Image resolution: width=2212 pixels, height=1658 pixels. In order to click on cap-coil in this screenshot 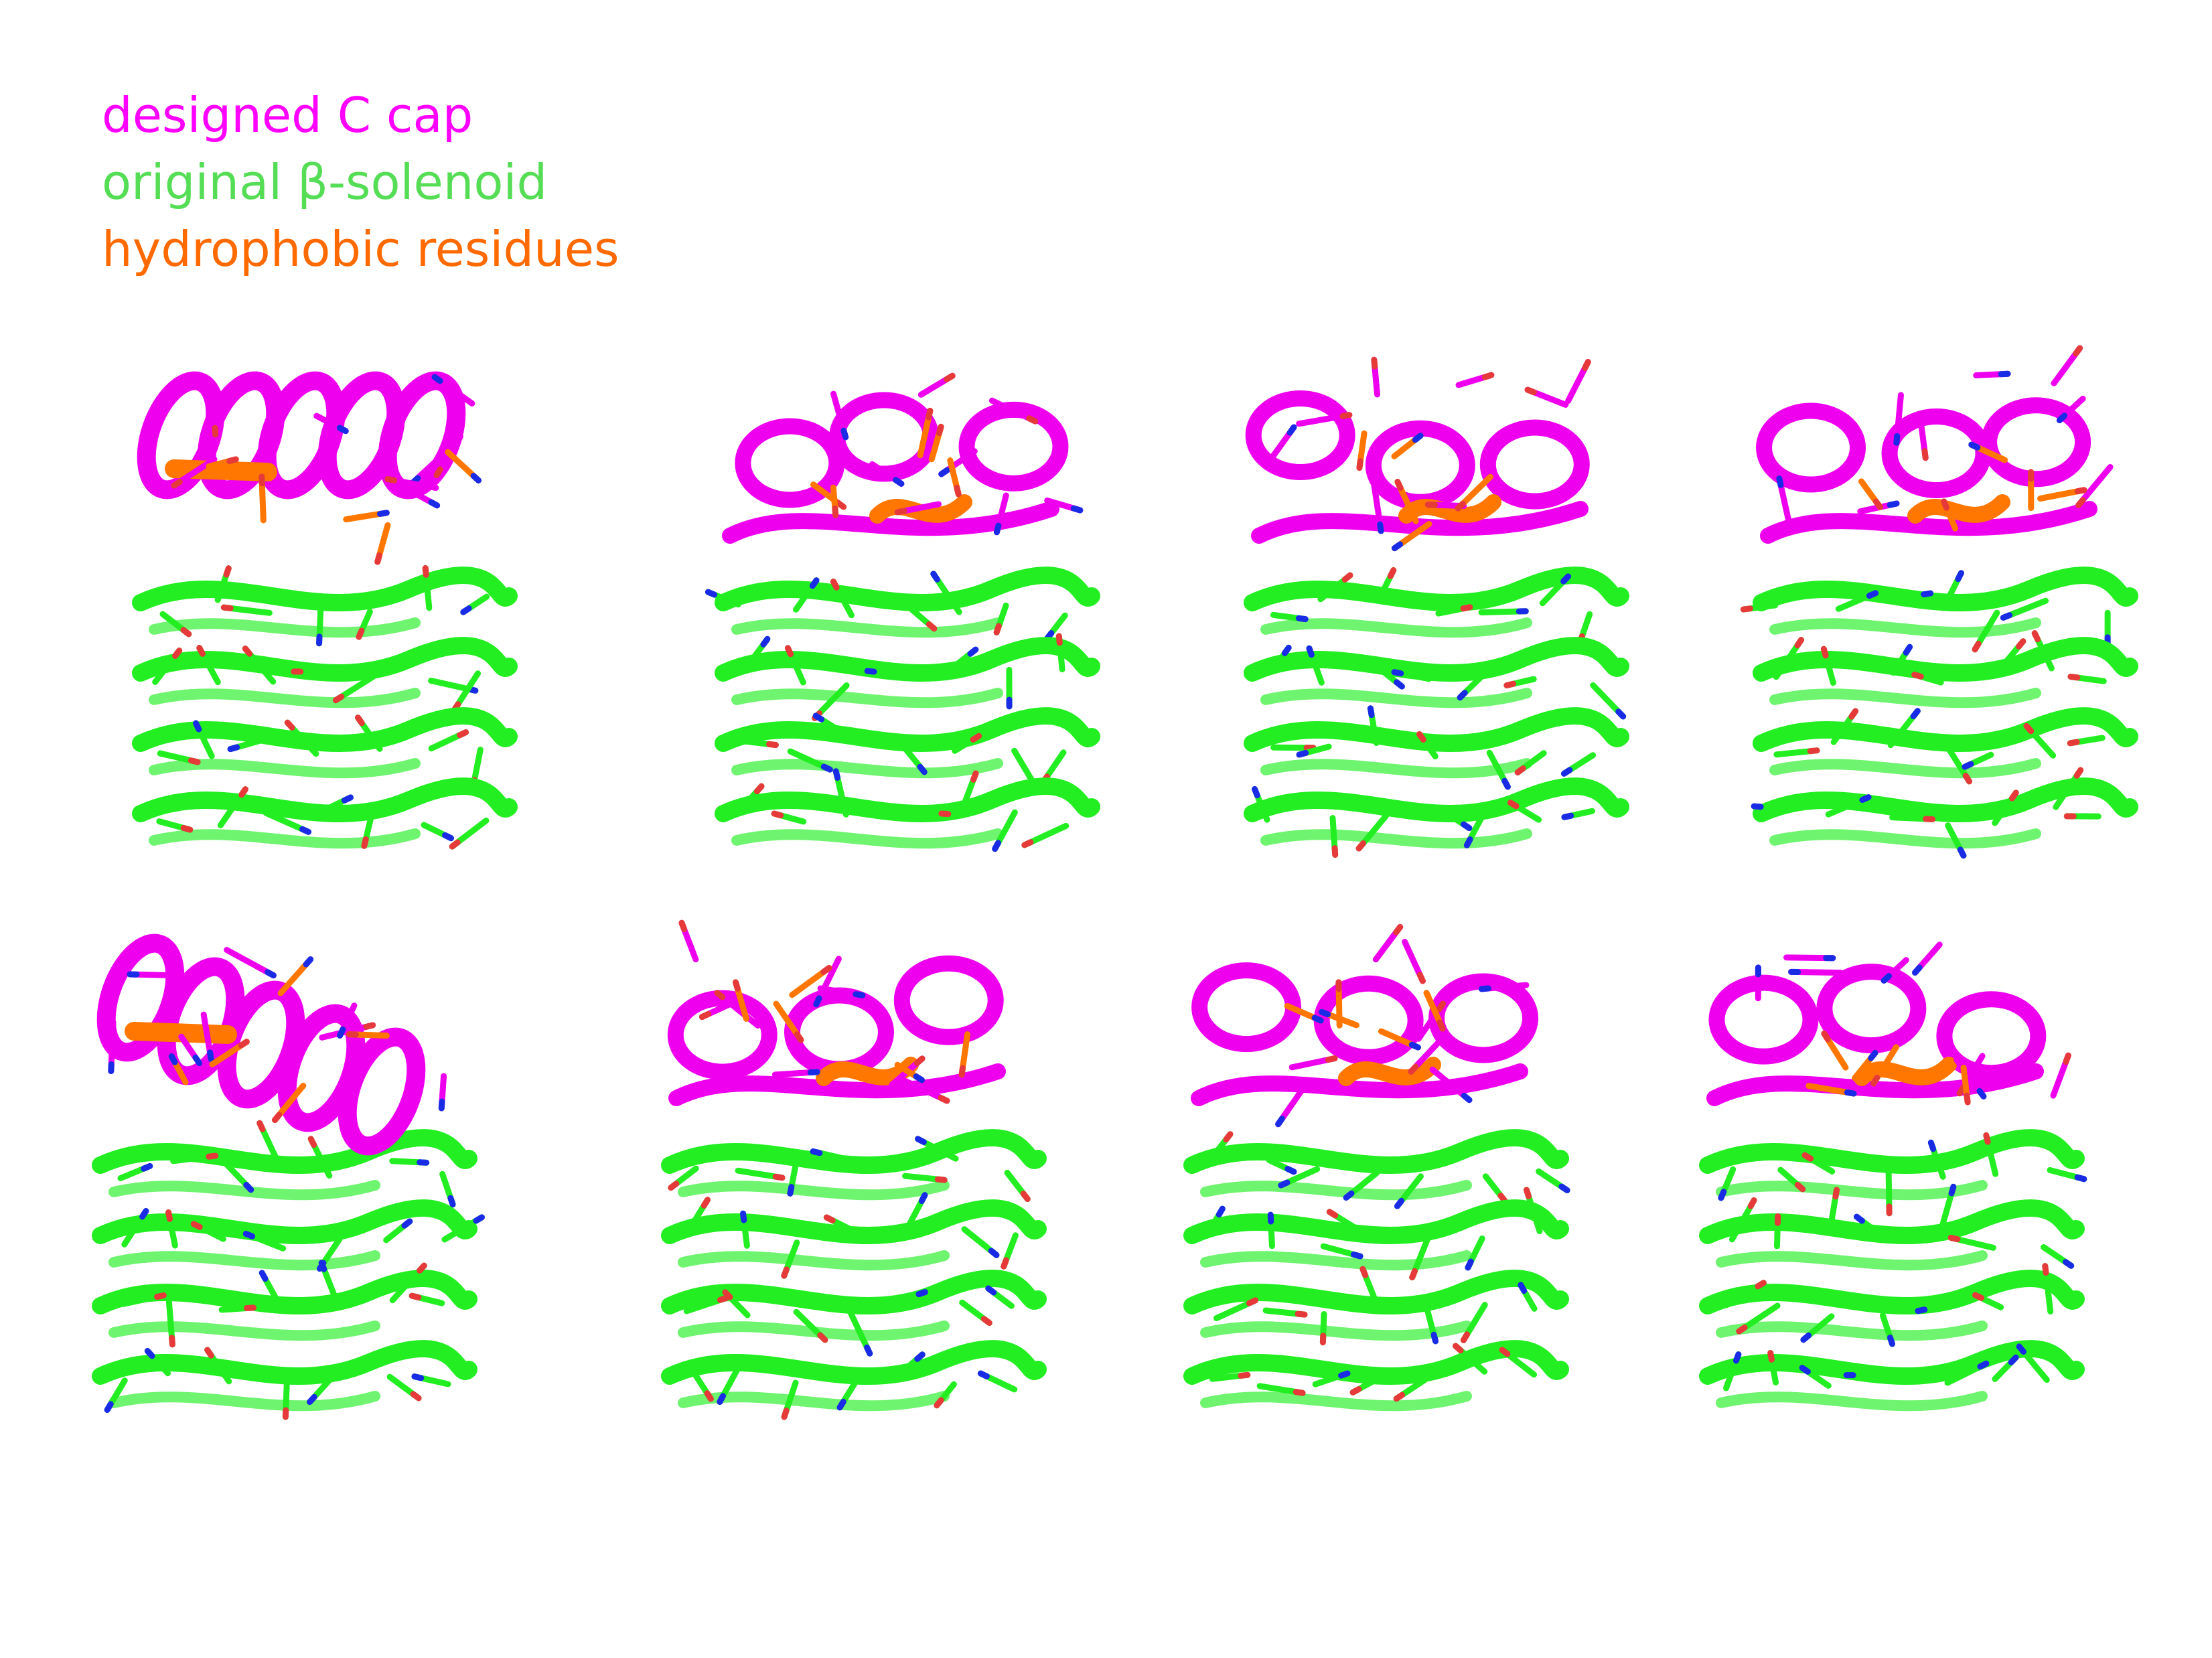, I will do `click(890, 523)`.